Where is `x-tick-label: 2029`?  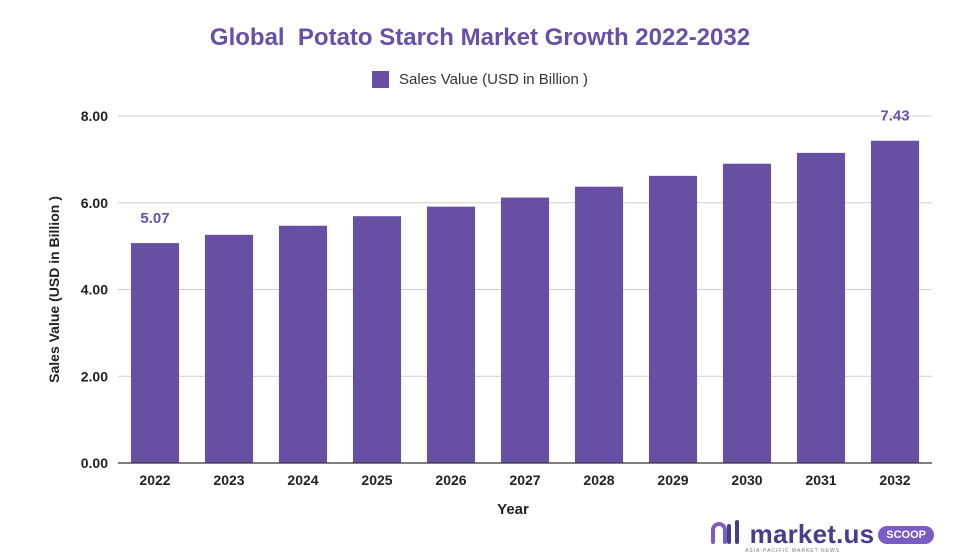 x-tick-label: 2029 is located at coordinates (672, 480).